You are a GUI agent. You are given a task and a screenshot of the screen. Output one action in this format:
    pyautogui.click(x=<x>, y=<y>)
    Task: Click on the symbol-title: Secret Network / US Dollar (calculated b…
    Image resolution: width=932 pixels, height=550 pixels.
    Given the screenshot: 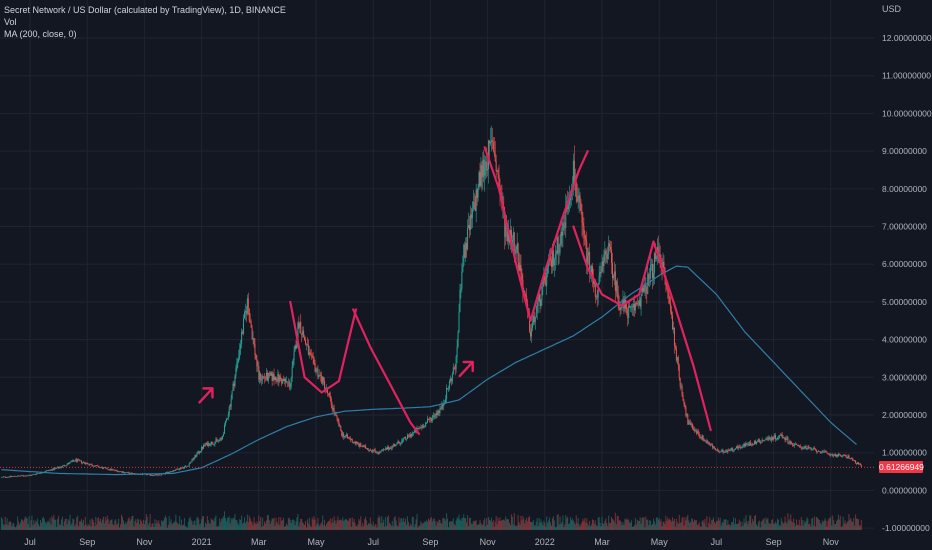 What is the action you would take?
    pyautogui.click(x=145, y=10)
    